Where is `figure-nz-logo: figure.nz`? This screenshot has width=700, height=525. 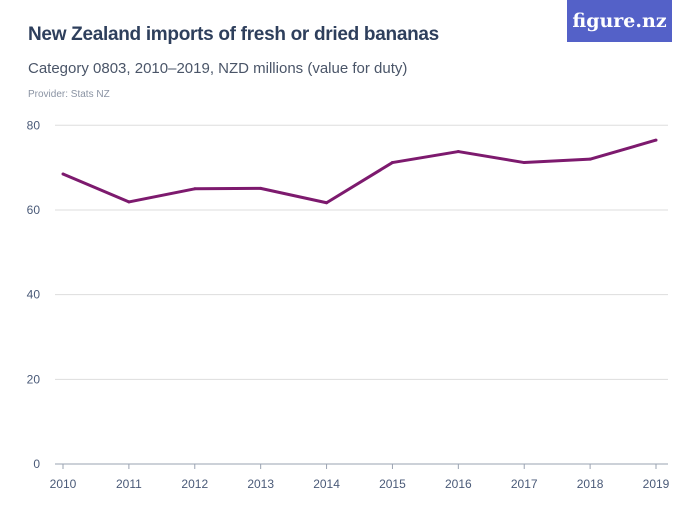
figure-nz-logo: figure.nz is located at coordinates (619, 21).